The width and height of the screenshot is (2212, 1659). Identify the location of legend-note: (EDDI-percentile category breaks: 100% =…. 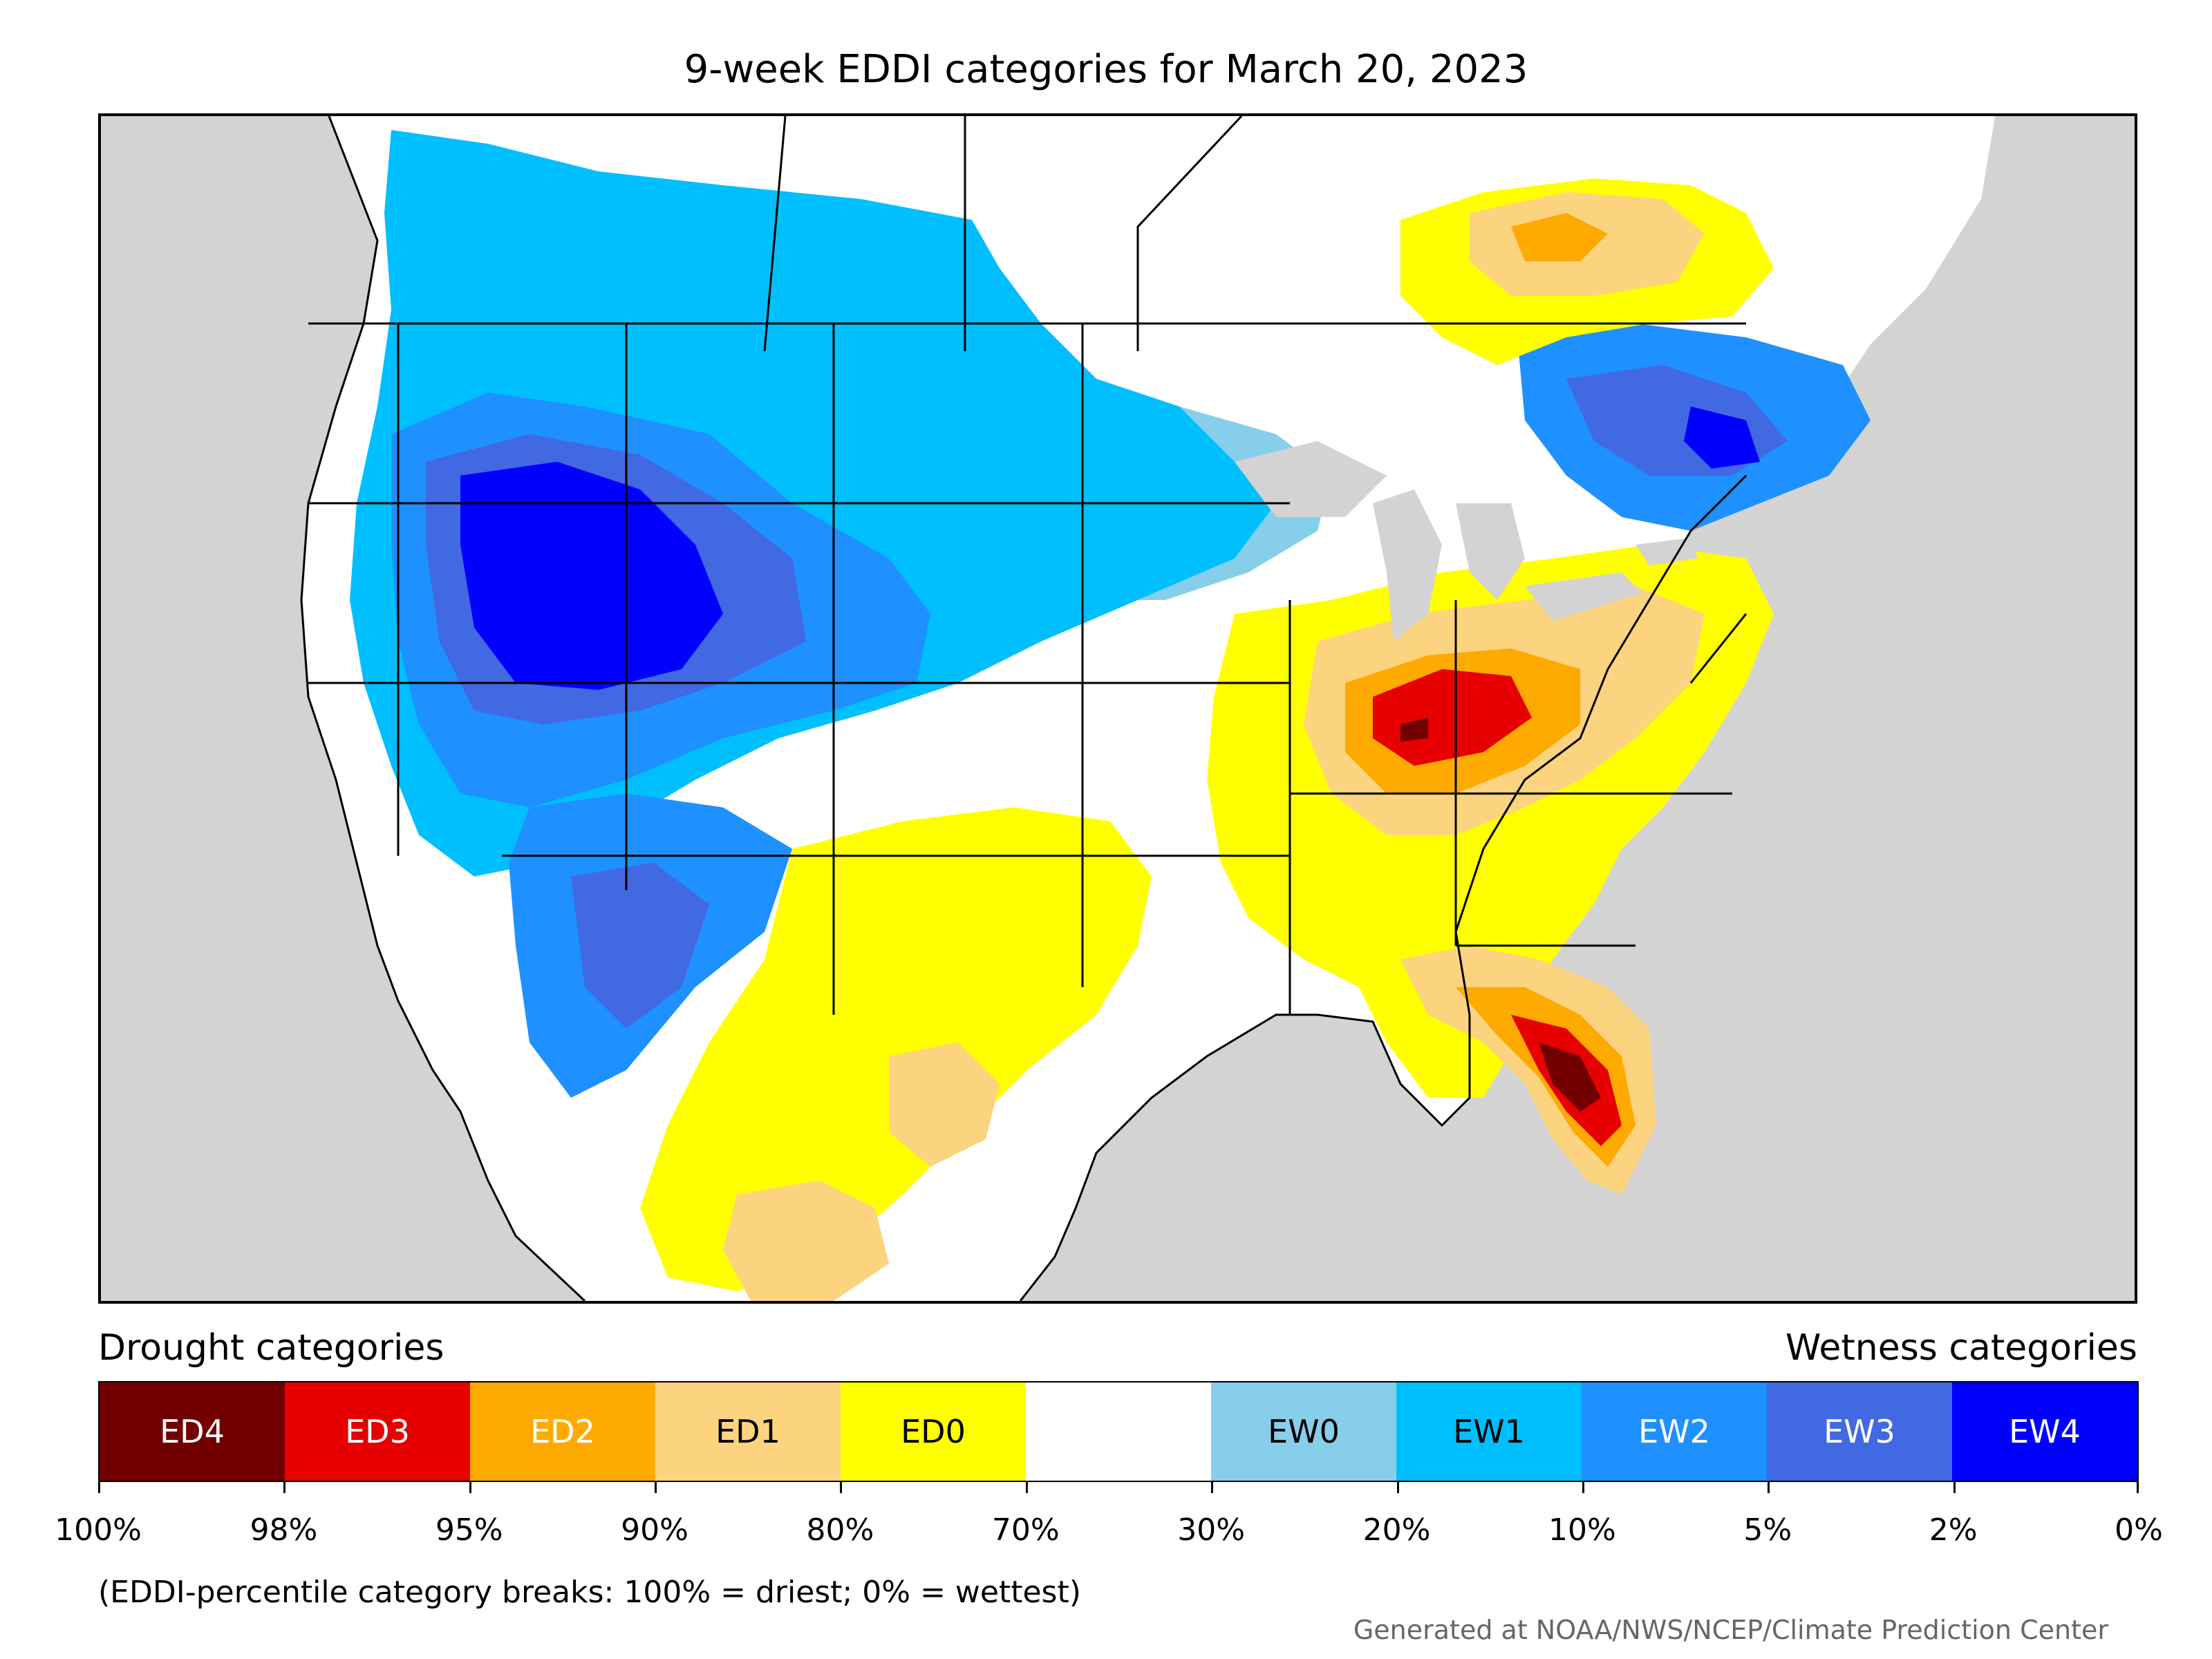
(589, 1592).